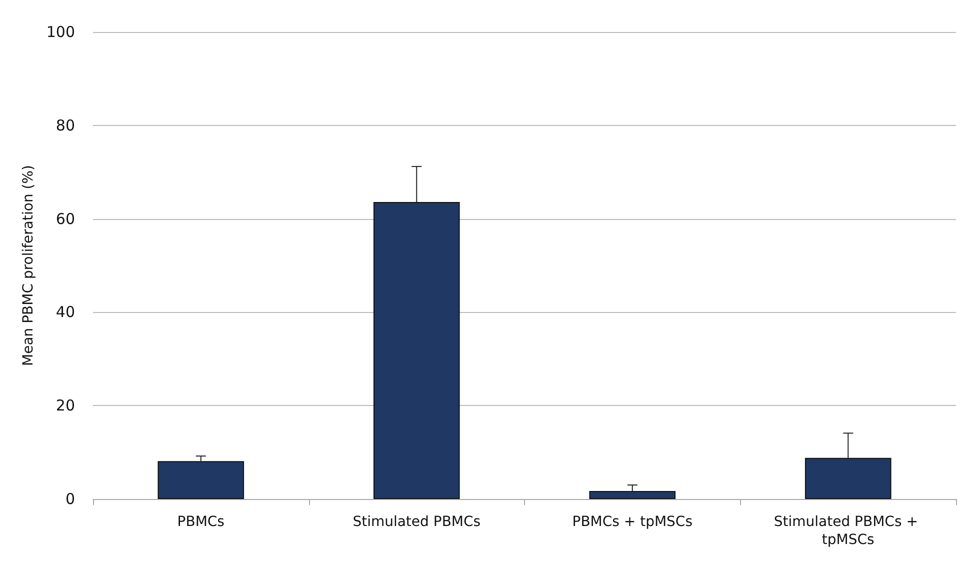 Image resolution: width=972 pixels, height=563 pixels. I want to click on y-tick-label: 20, so click(65, 405).